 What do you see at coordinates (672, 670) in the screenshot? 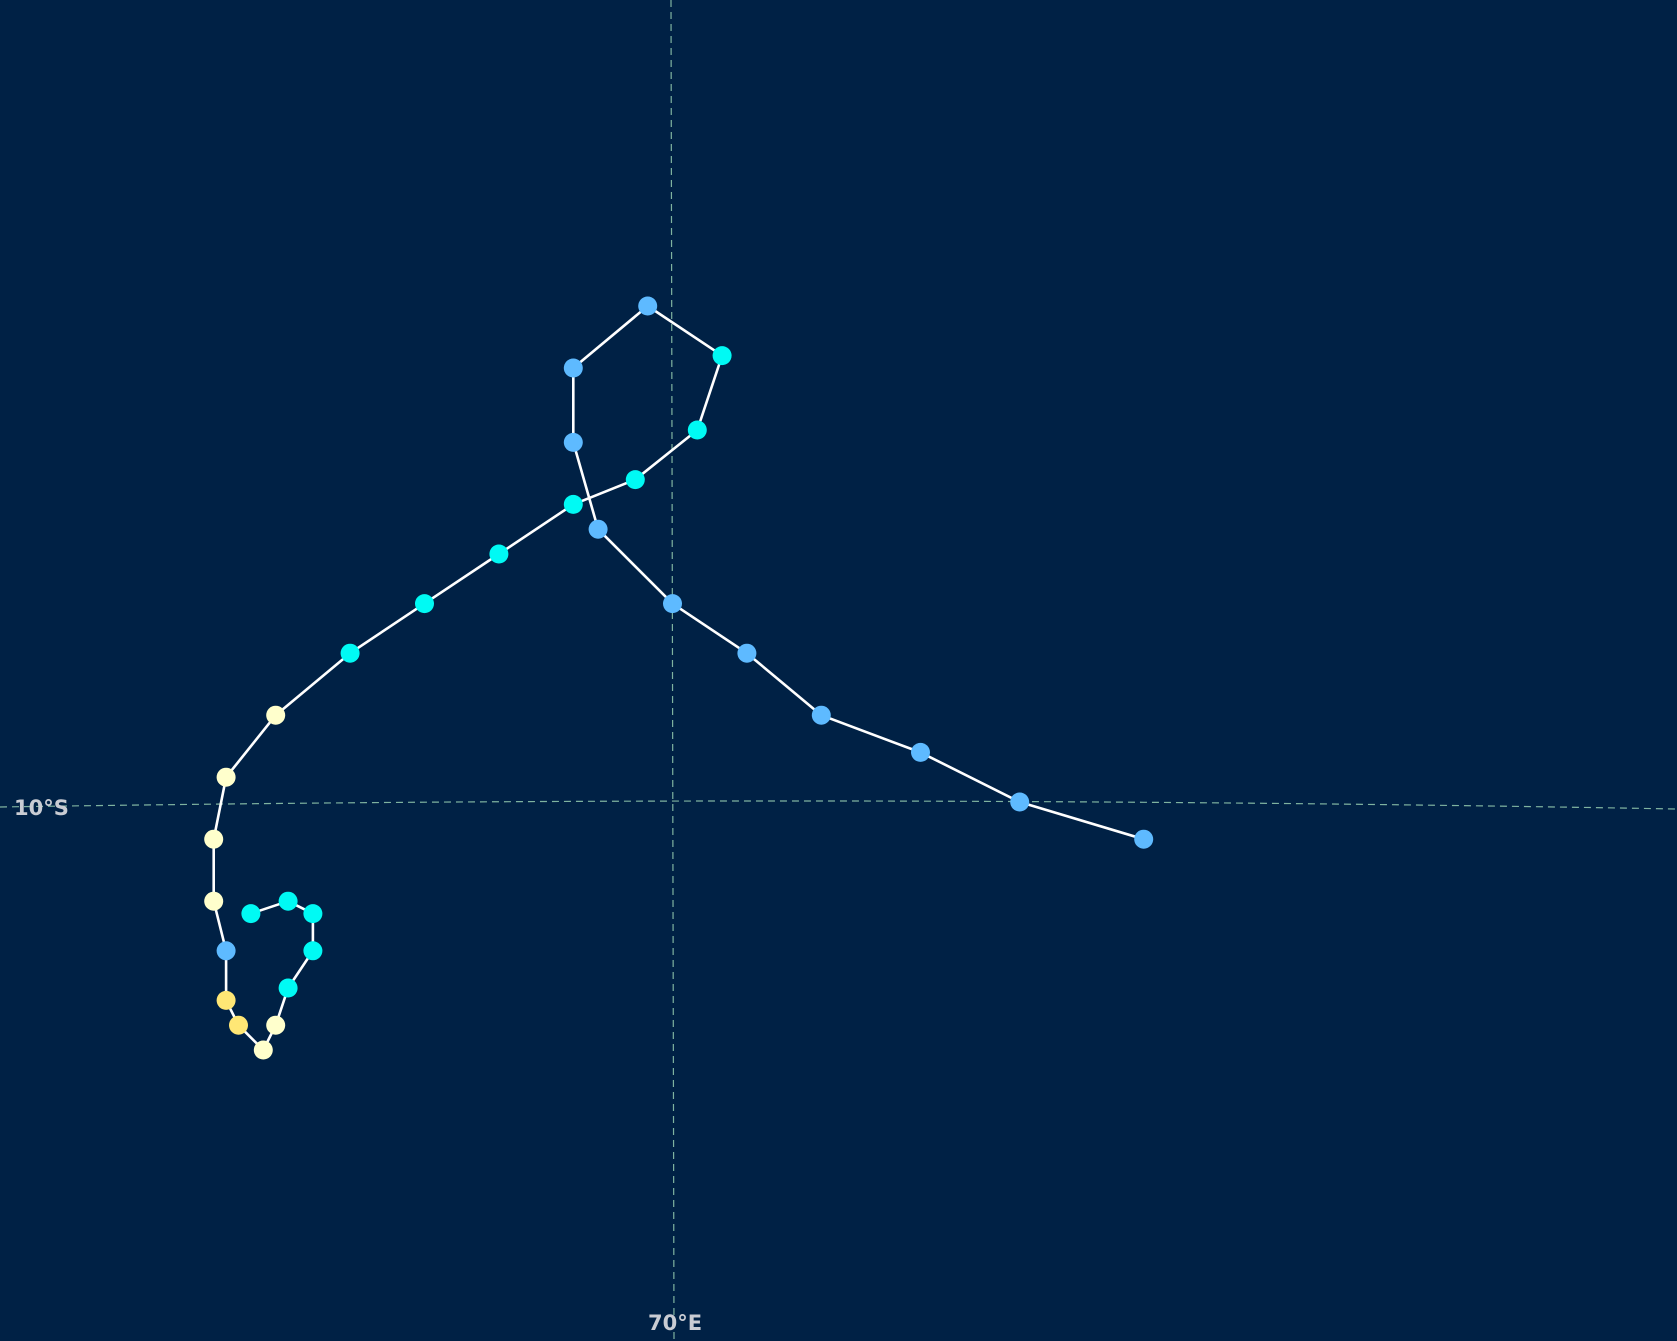
I see `longitude-gridline` at bounding box center [672, 670].